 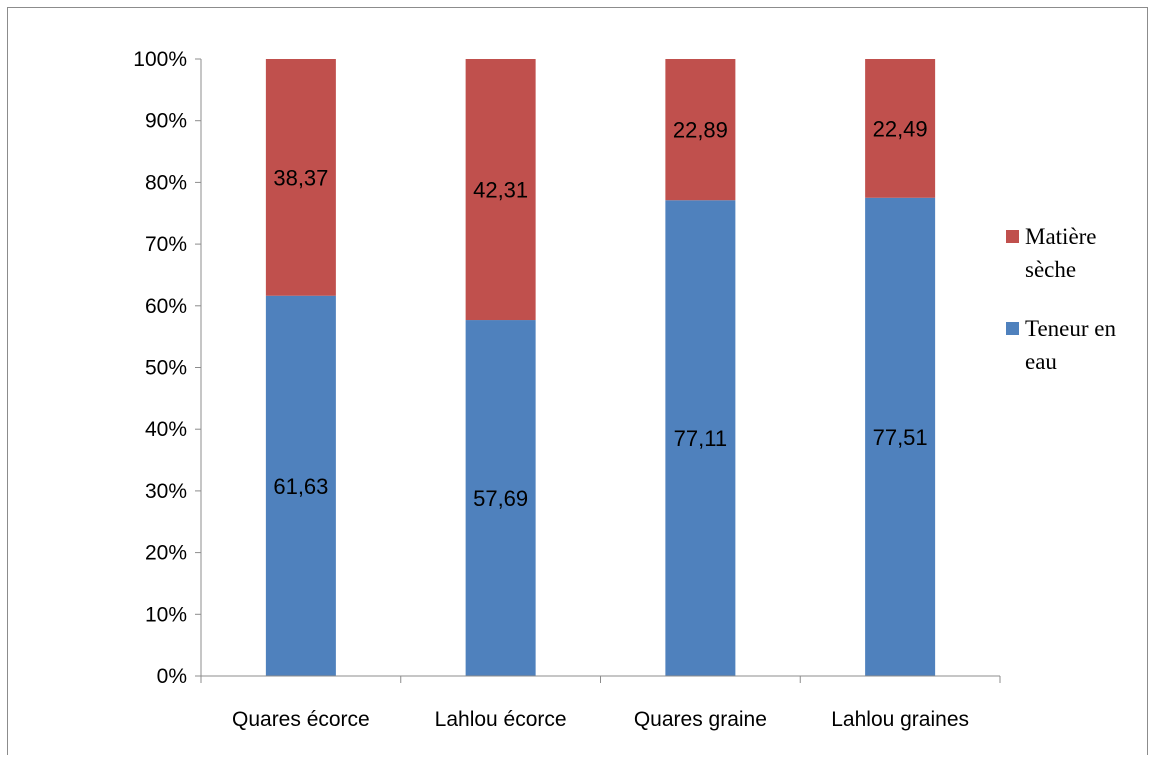 I want to click on x-tick-label-quares-graine: Quares graine, so click(x=700, y=719).